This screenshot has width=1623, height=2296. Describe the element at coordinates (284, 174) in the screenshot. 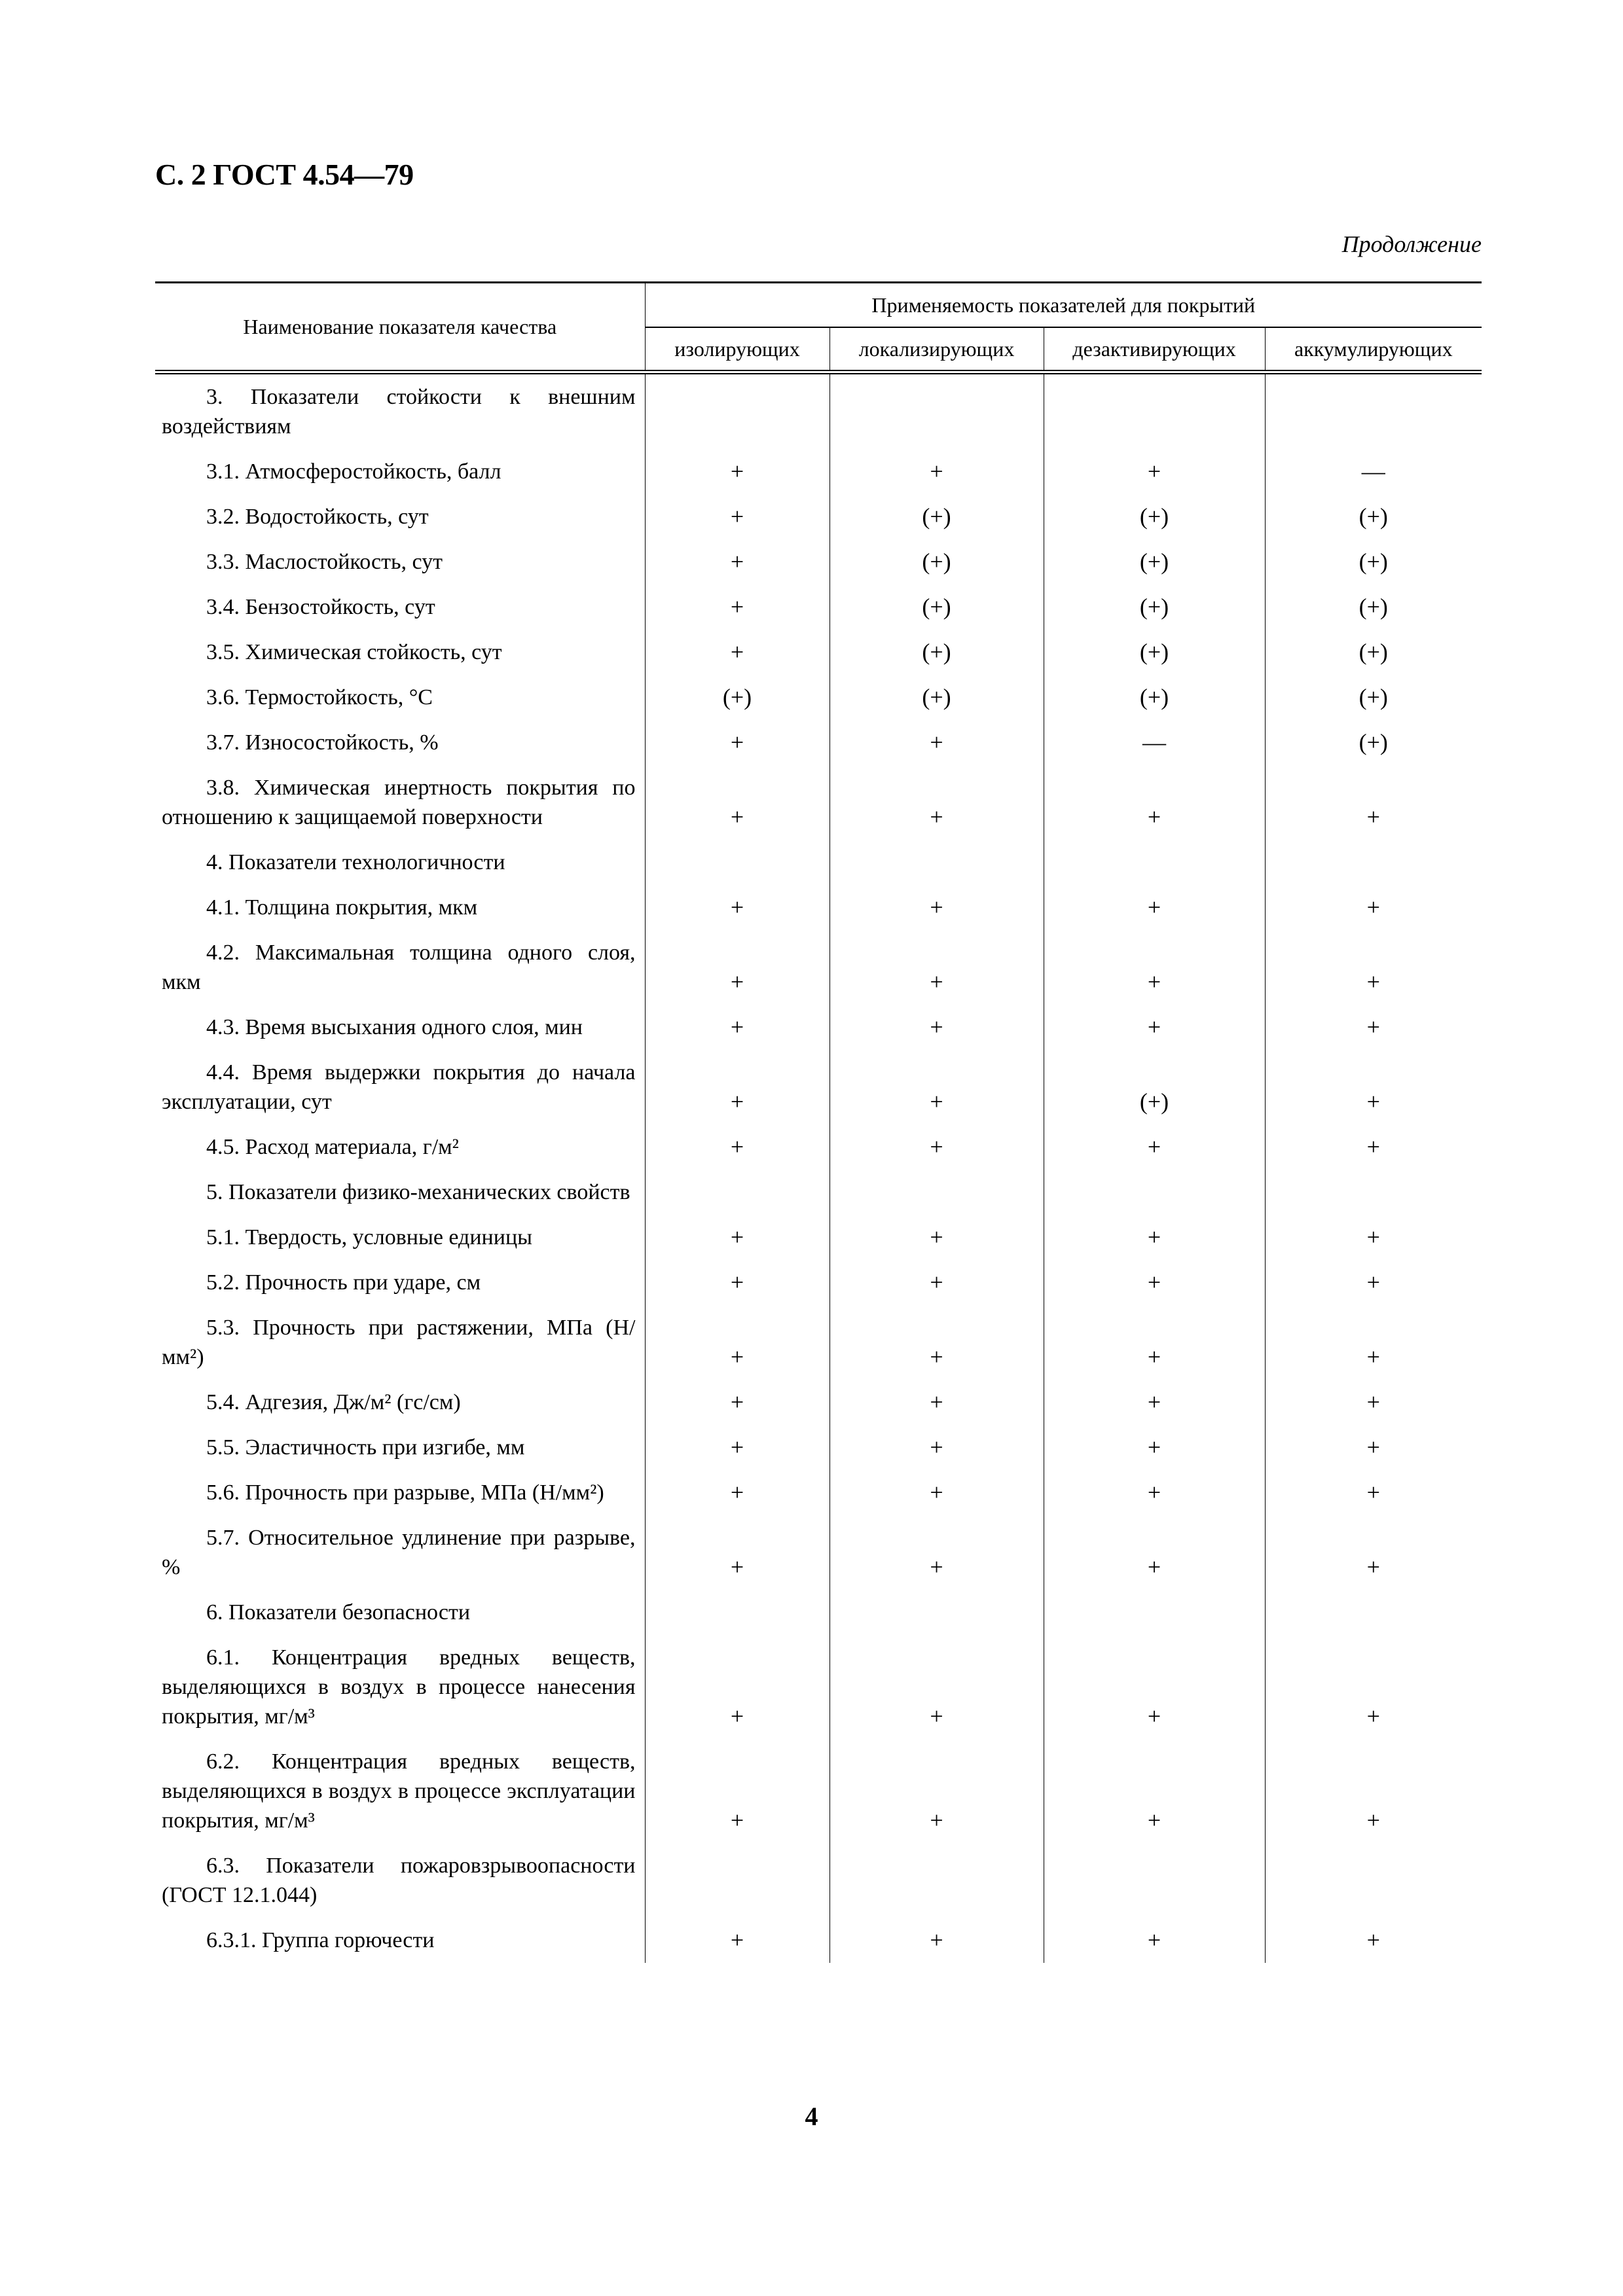

I see `document-header: С. 2 ГОСТ 4.54—79` at that location.